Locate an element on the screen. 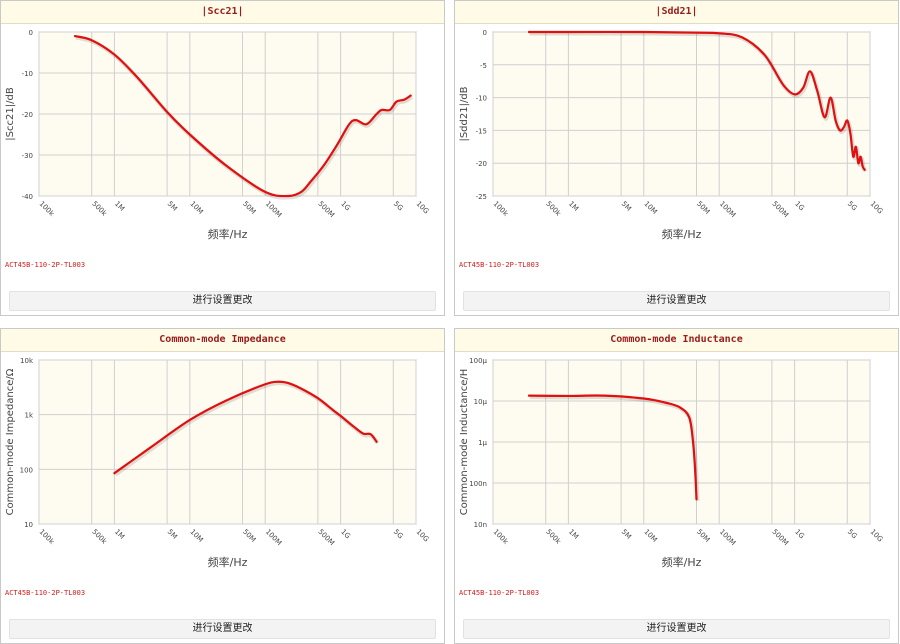 This screenshot has width=900, height=644. y-tick-label: -30 is located at coordinates (27, 156).